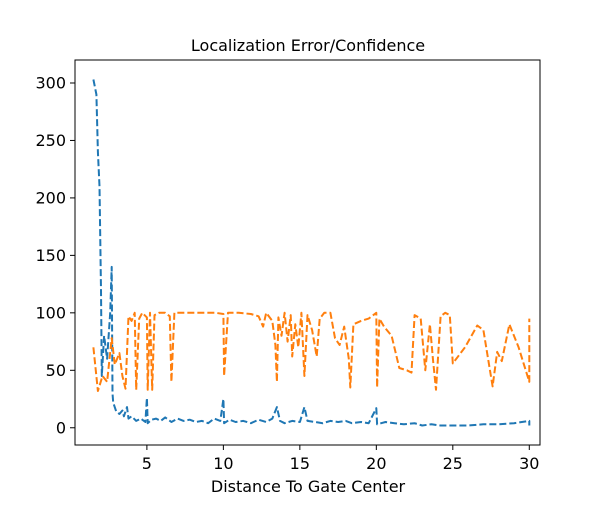  Describe the element at coordinates (147, 463) in the screenshot. I see `x-tick-label: 5` at that location.